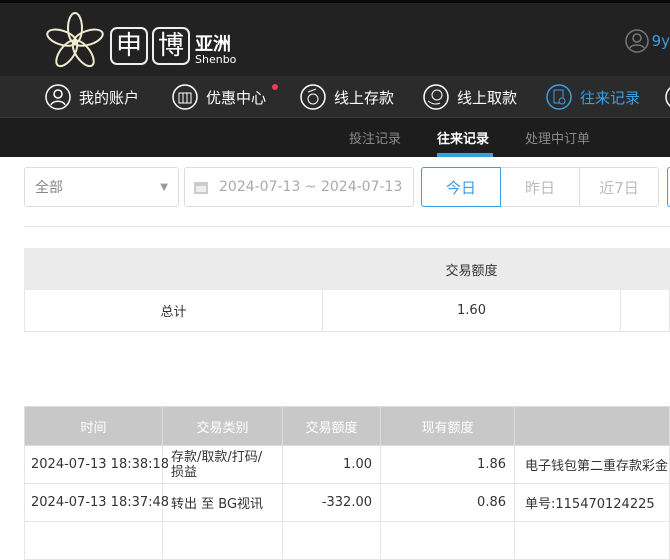 This screenshot has width=670, height=560. I want to click on last-7-days-button: 近7日, so click(619, 187).